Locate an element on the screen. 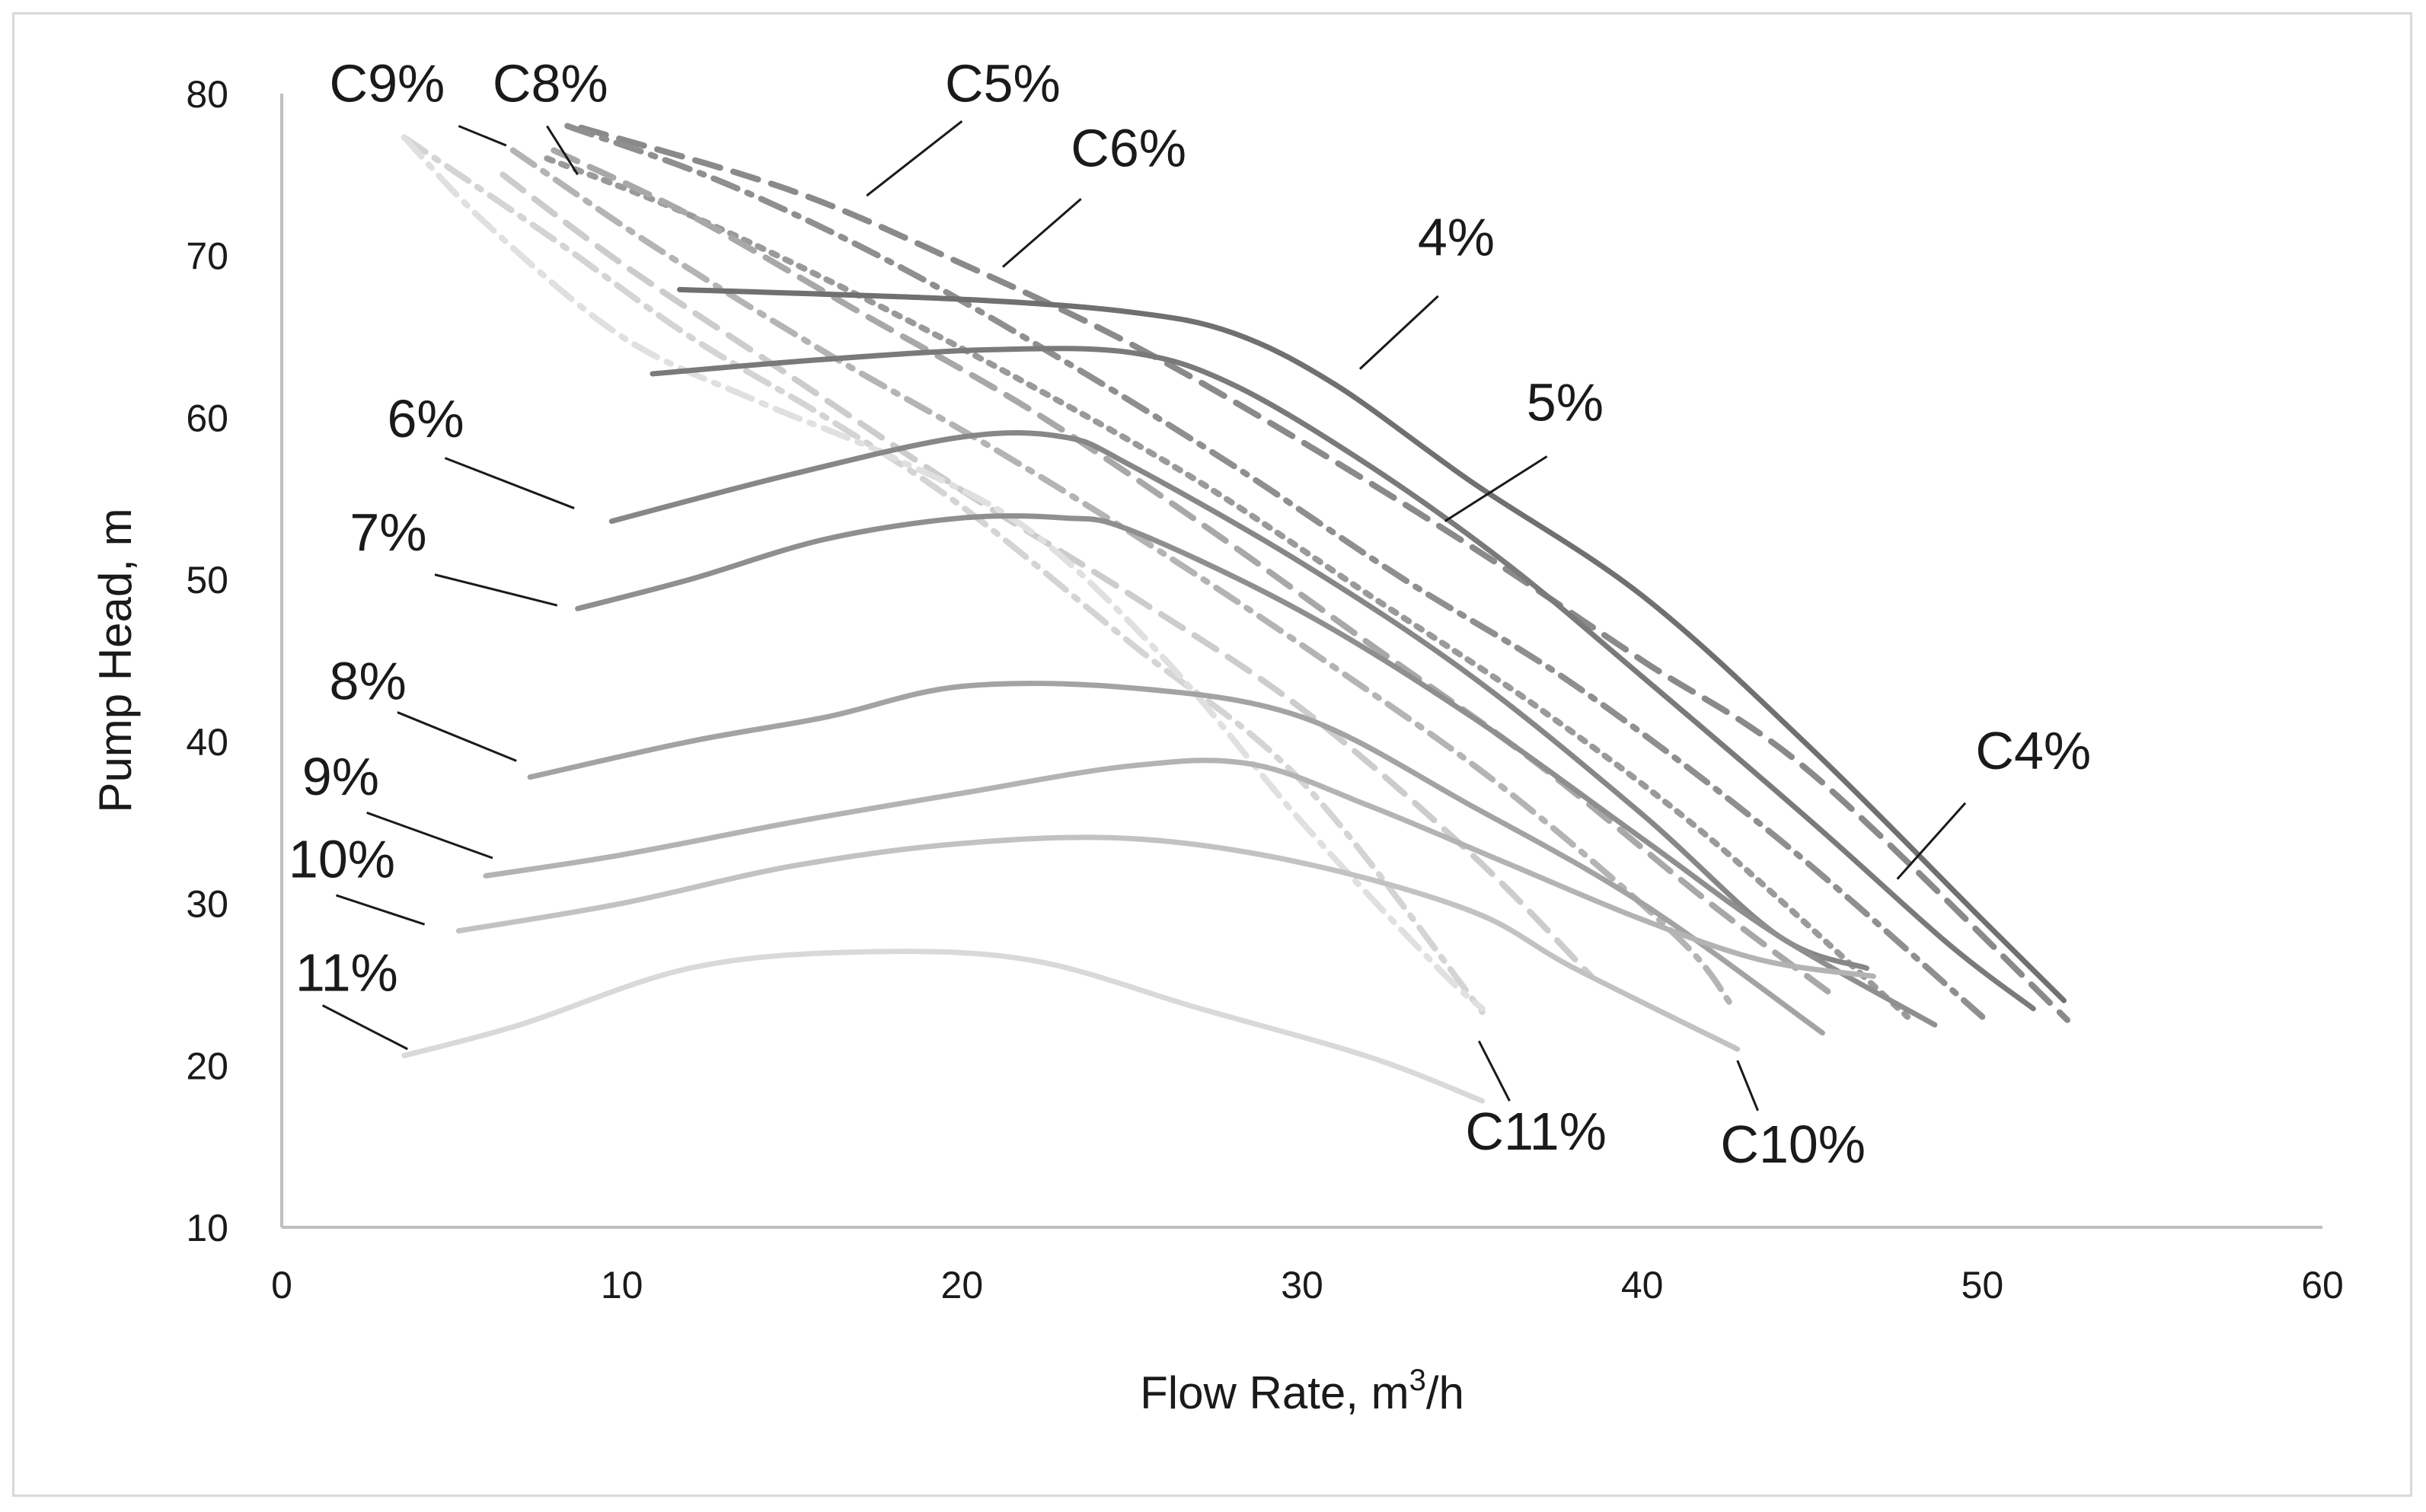  y-tick-label: 50 is located at coordinates (207, 580).